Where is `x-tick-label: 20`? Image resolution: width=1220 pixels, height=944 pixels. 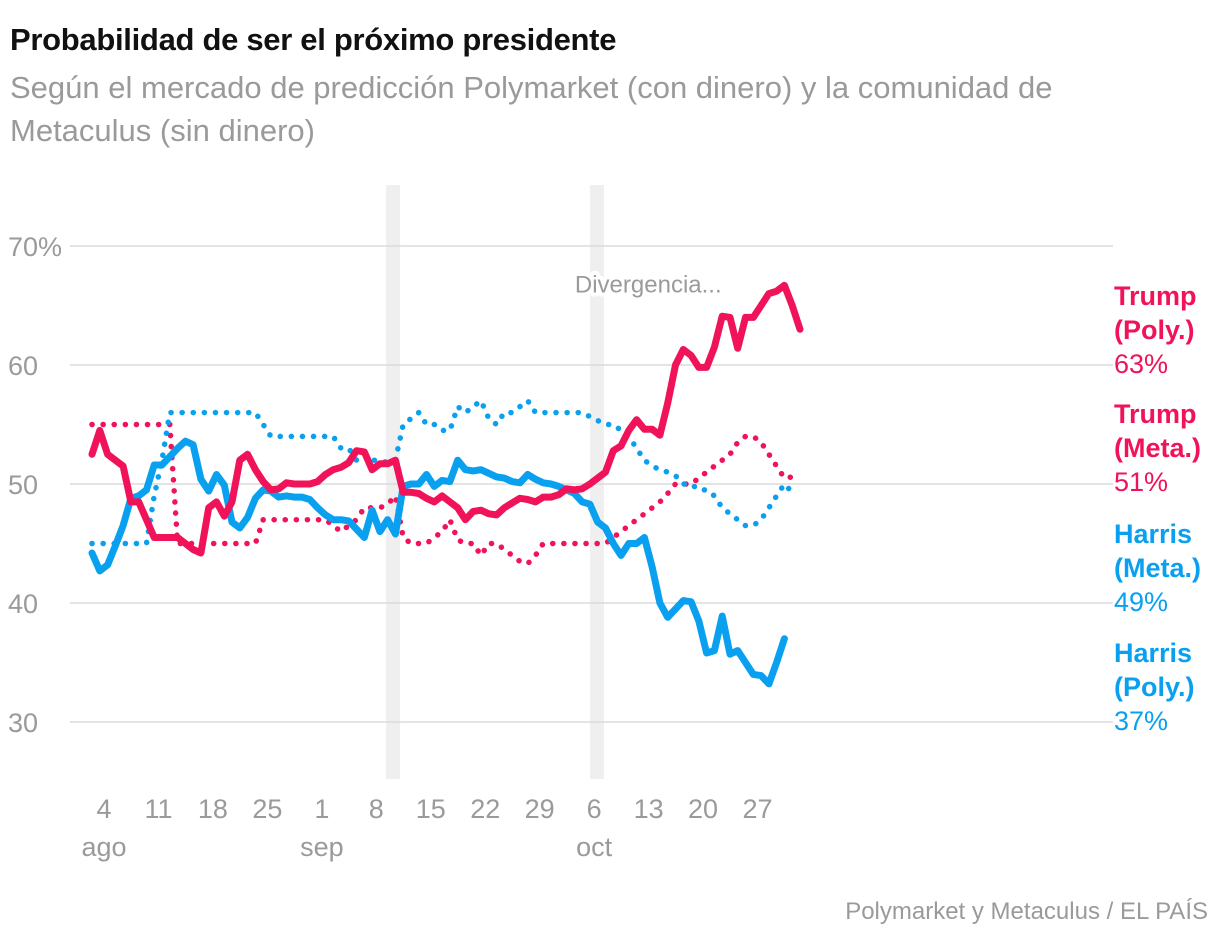 x-tick-label: 20 is located at coordinates (703, 809).